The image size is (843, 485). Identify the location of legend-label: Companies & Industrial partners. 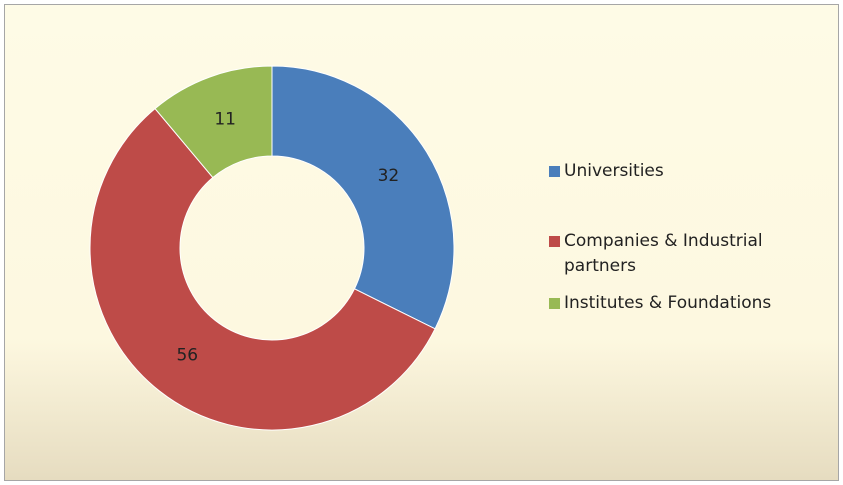
(663, 253).